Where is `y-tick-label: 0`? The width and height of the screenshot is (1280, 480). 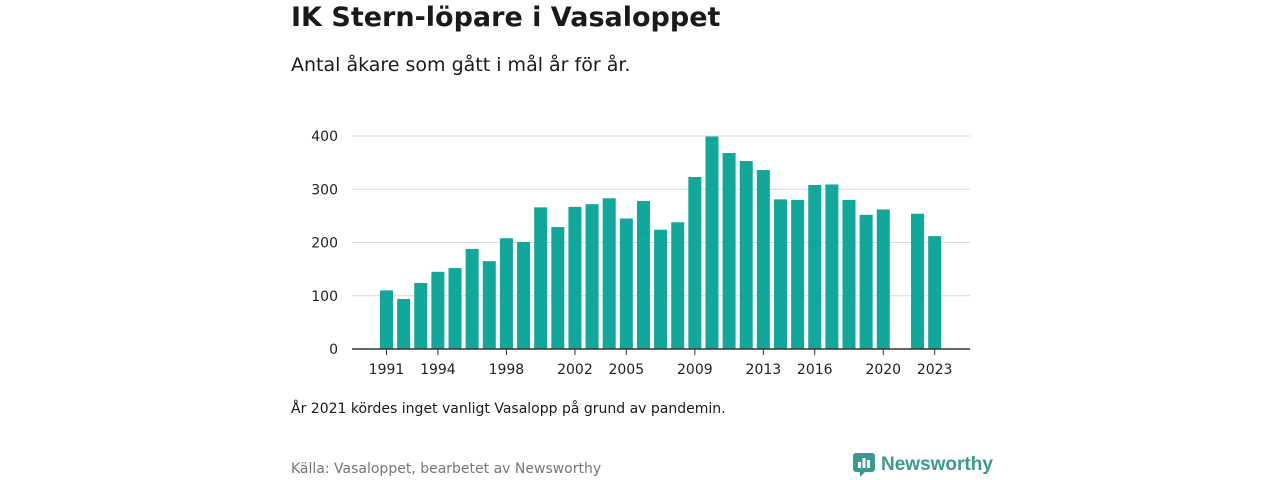 y-tick-label: 0 is located at coordinates (333, 350).